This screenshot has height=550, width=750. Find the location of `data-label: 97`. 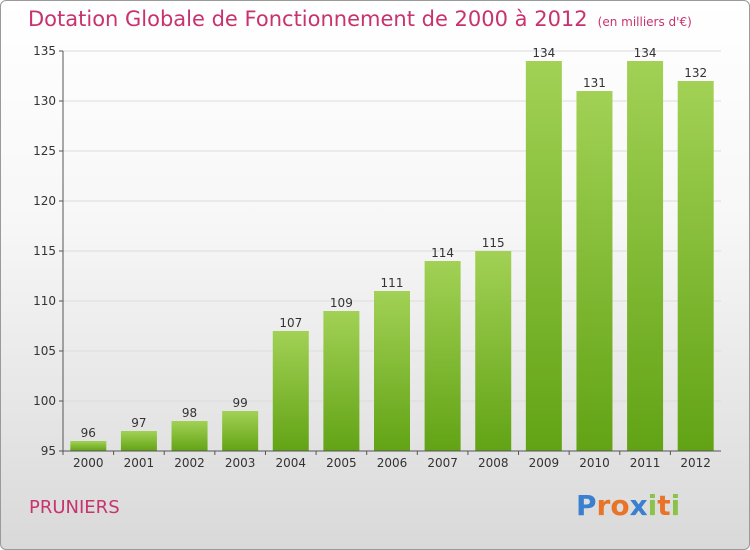

data-label: 97 is located at coordinates (138, 423).